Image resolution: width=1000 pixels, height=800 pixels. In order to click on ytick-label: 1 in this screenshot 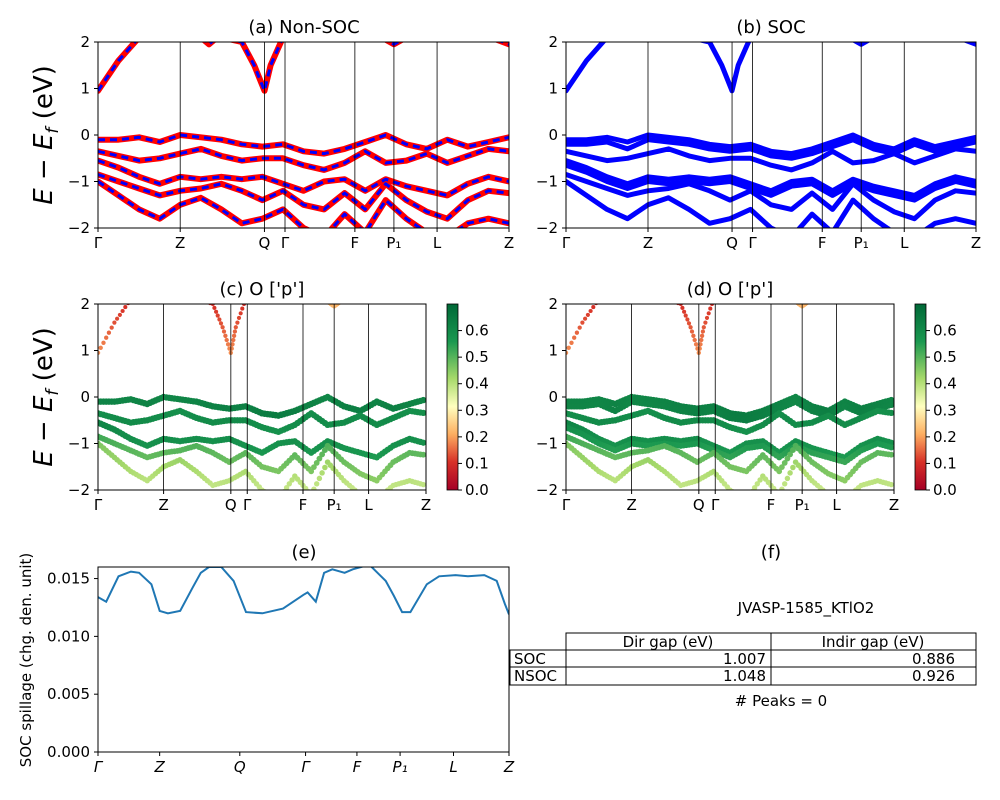, I will do `click(553, 351)`.